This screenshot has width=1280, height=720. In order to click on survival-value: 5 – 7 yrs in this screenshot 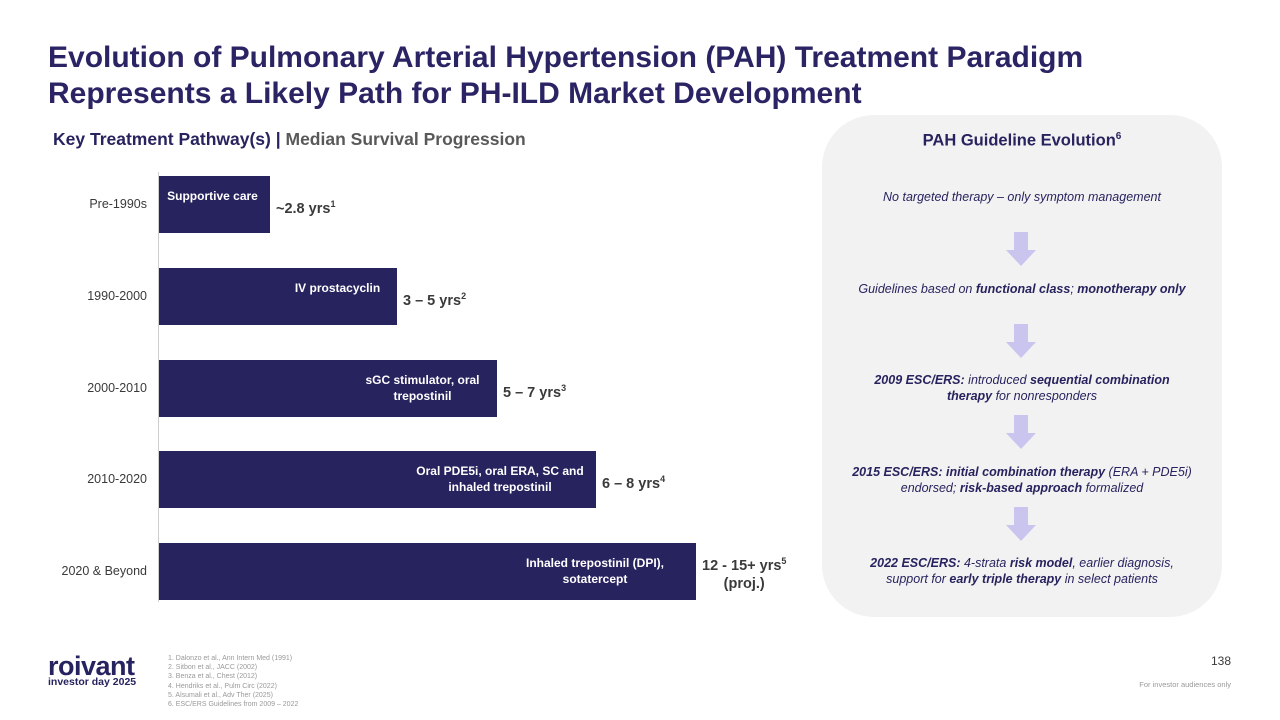, I will do `click(532, 392)`.